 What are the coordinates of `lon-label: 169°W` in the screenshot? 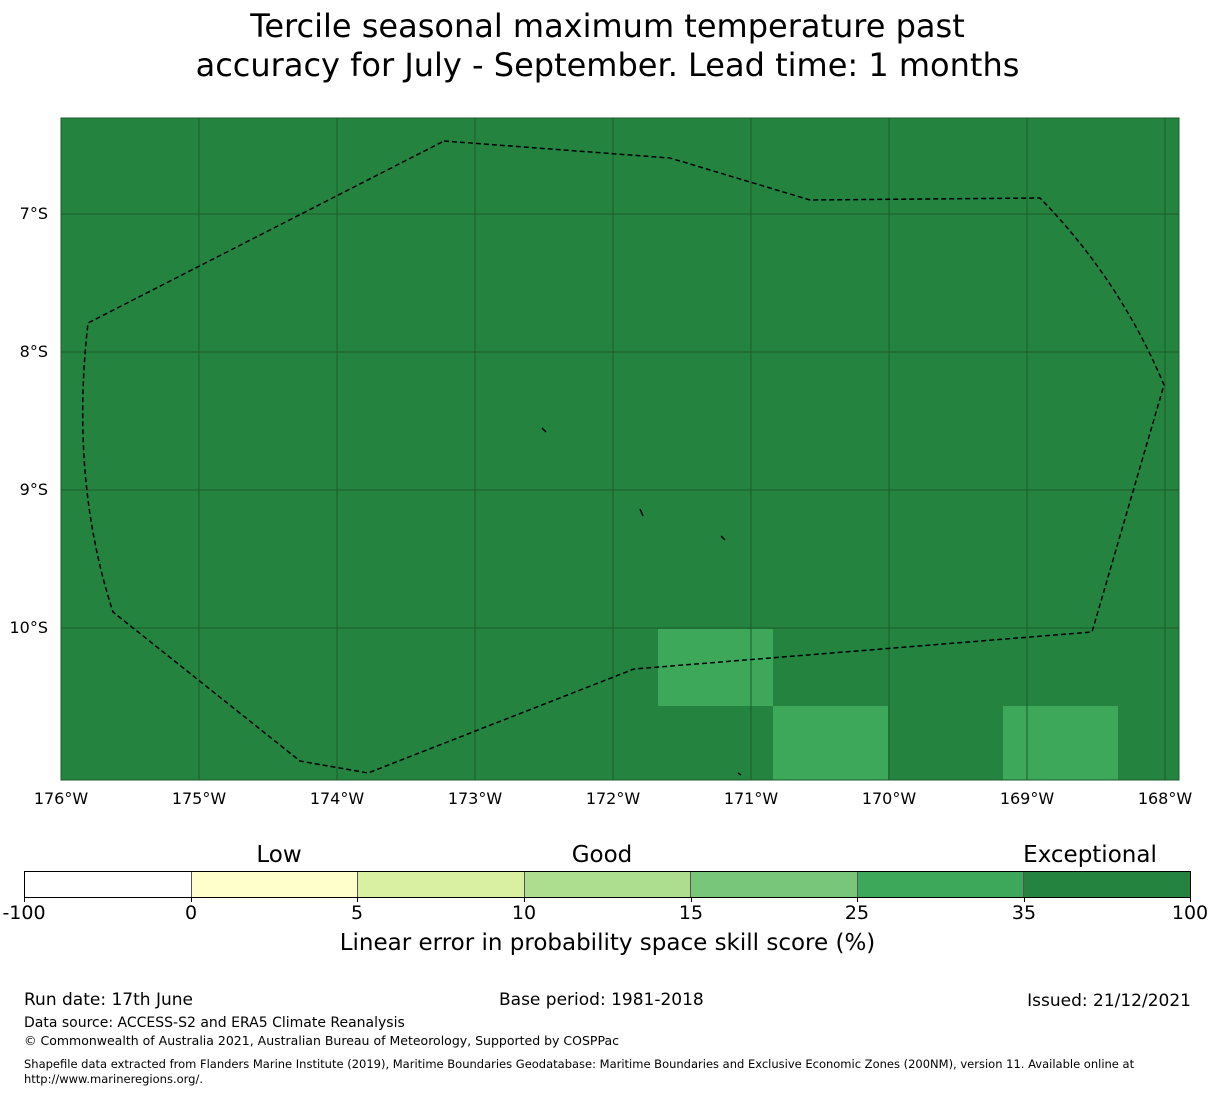 It's located at (1027, 798).